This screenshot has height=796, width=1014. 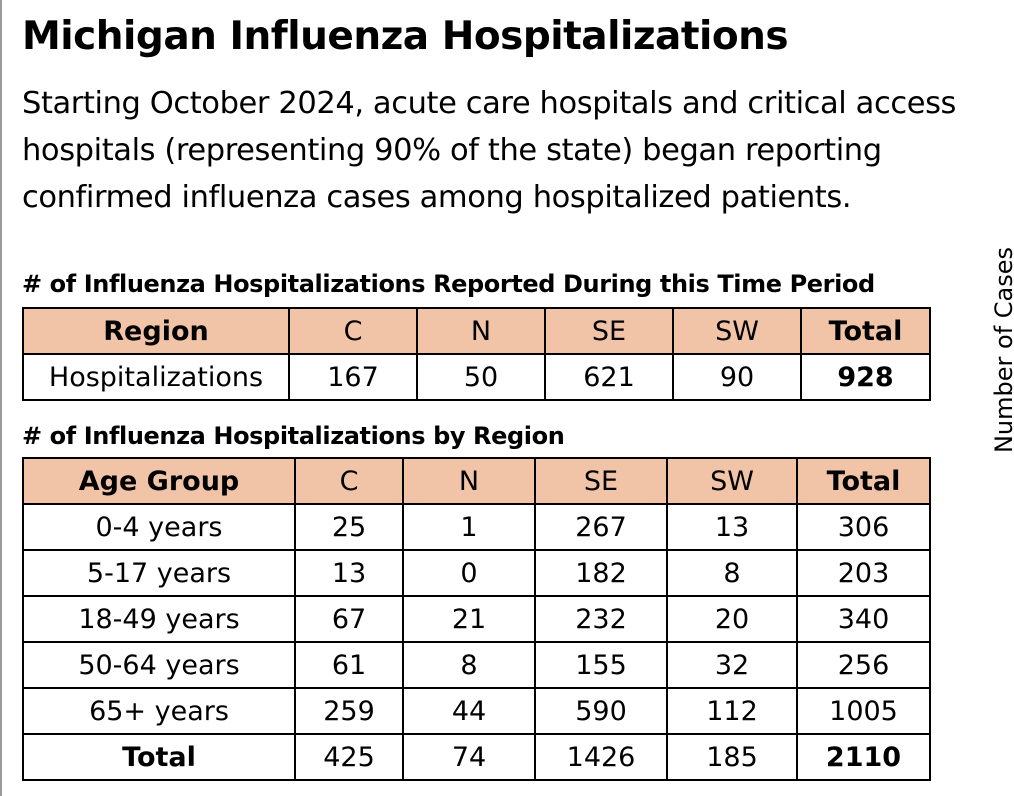 What do you see at coordinates (349, 619) in the screenshot?
I see `table-cell: 67` at bounding box center [349, 619].